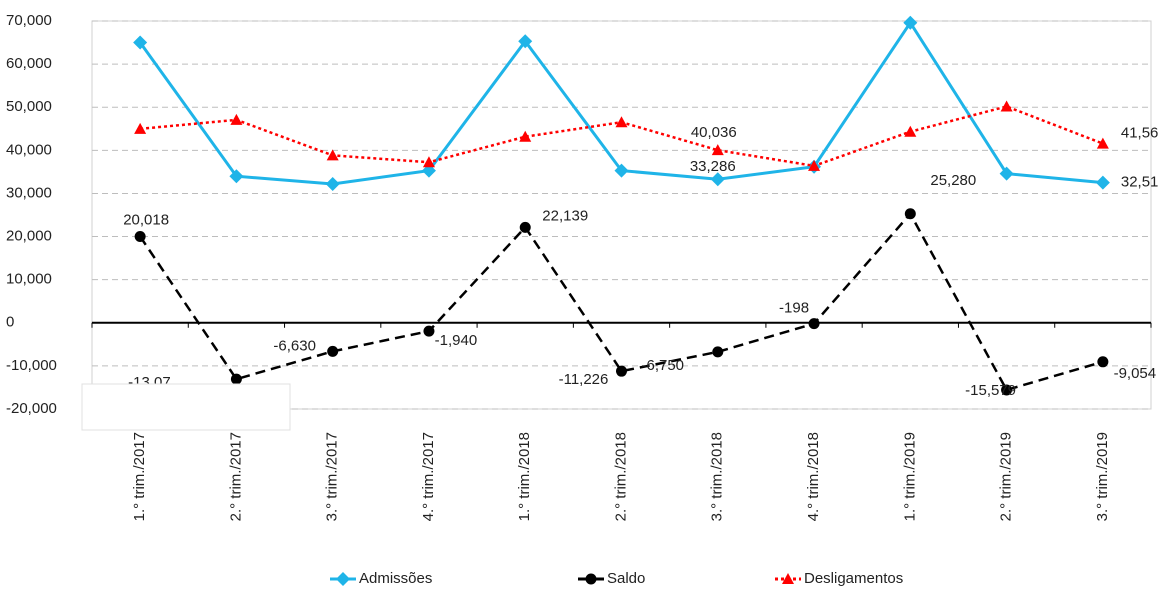 The image size is (1170, 595). I want to click on x-tick-label: 2.° trim./2019, so click(1006, 476).